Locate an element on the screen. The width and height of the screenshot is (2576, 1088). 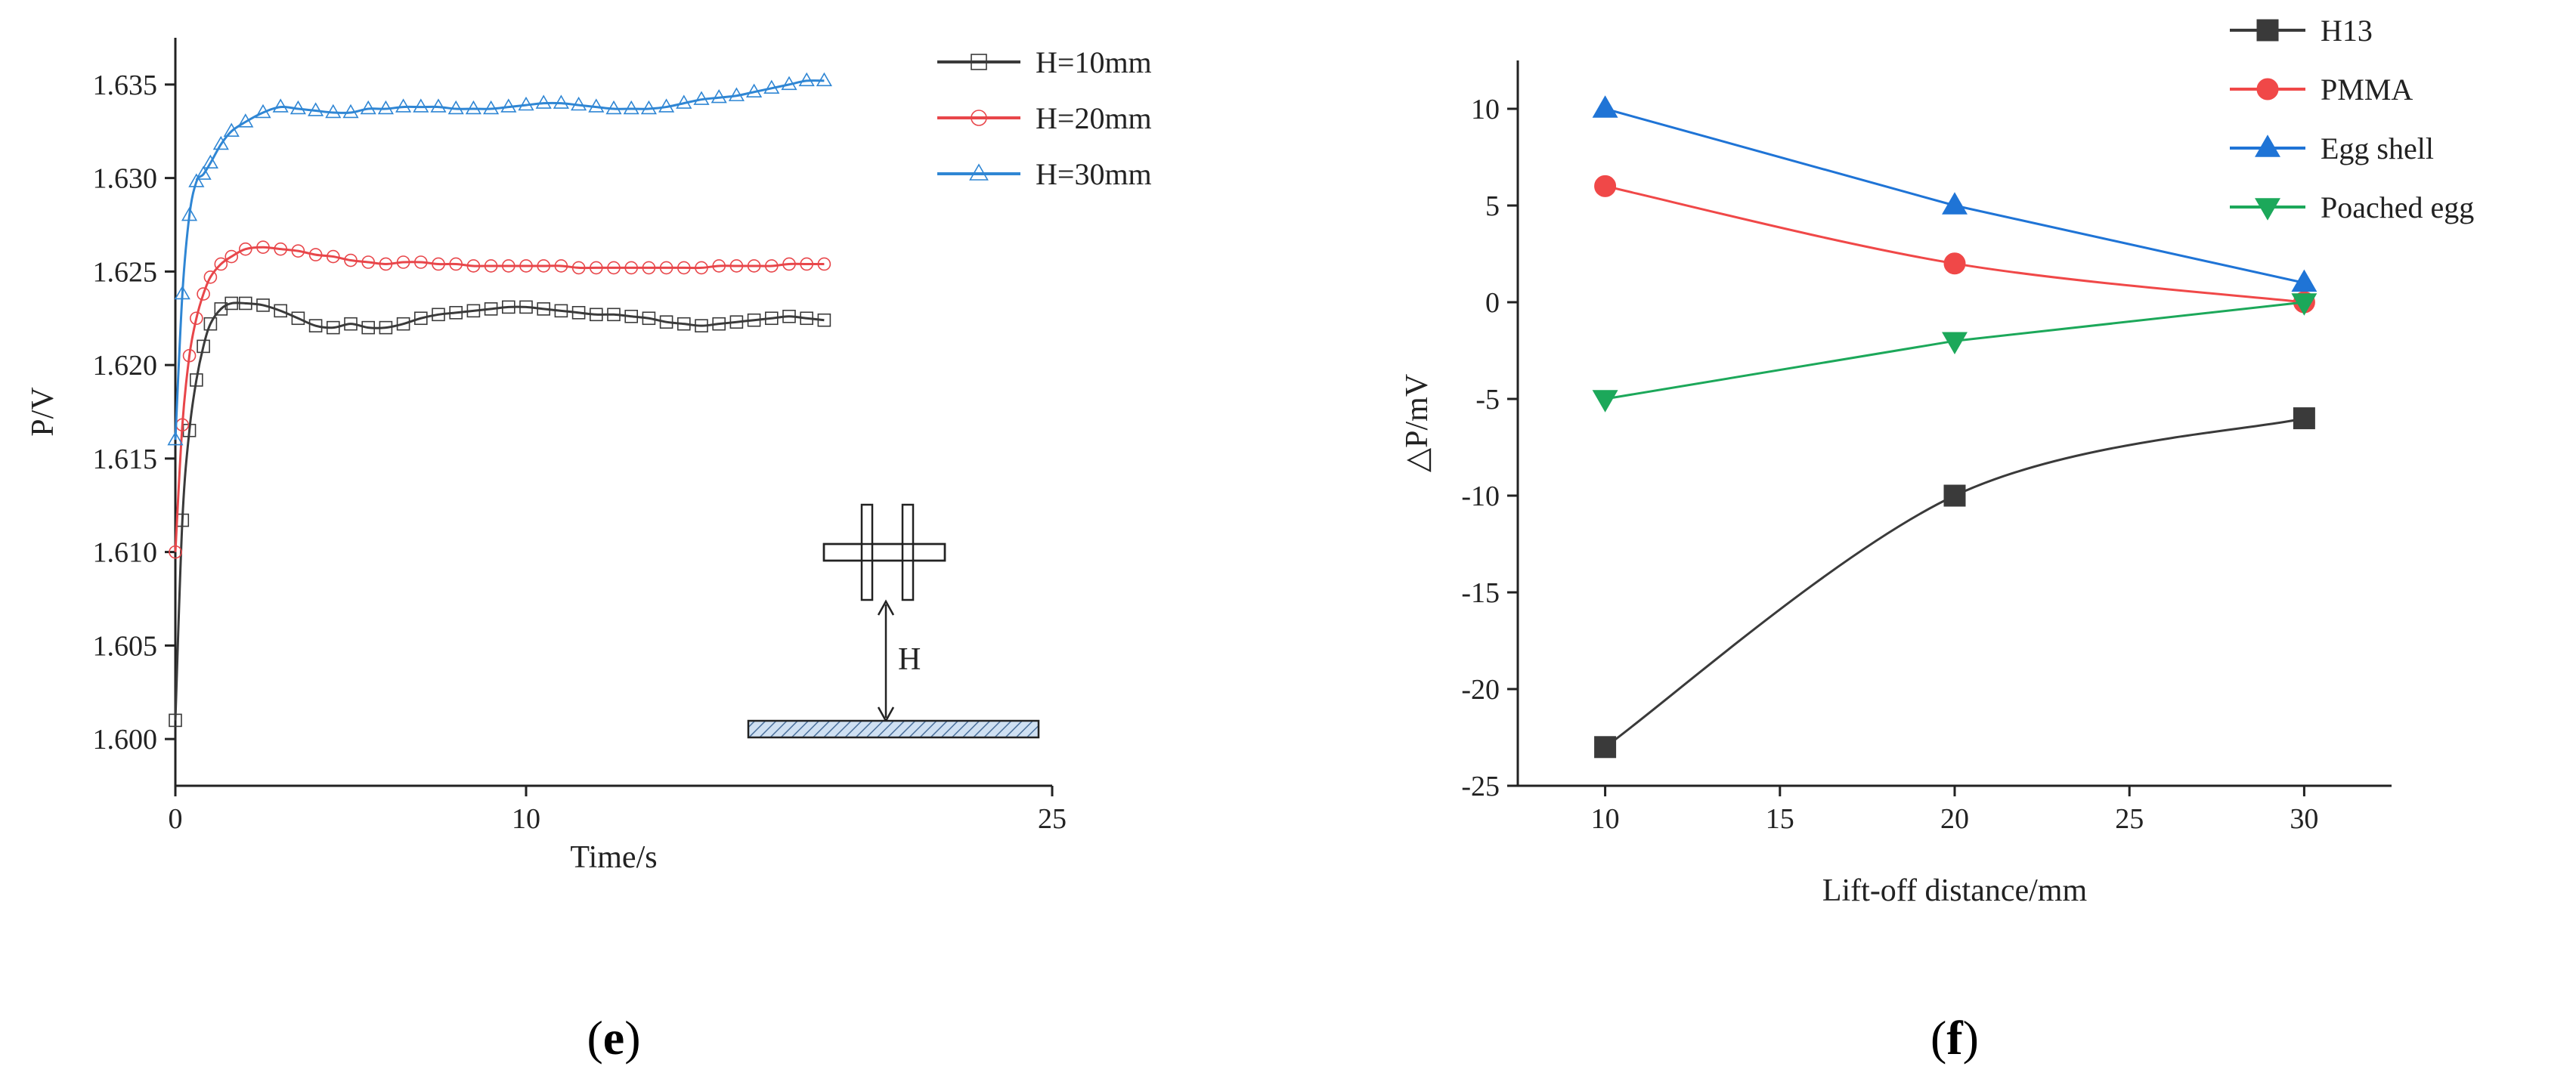
chart-f-xlabel: Lift-off distance/mm is located at coordinates (1955, 890).